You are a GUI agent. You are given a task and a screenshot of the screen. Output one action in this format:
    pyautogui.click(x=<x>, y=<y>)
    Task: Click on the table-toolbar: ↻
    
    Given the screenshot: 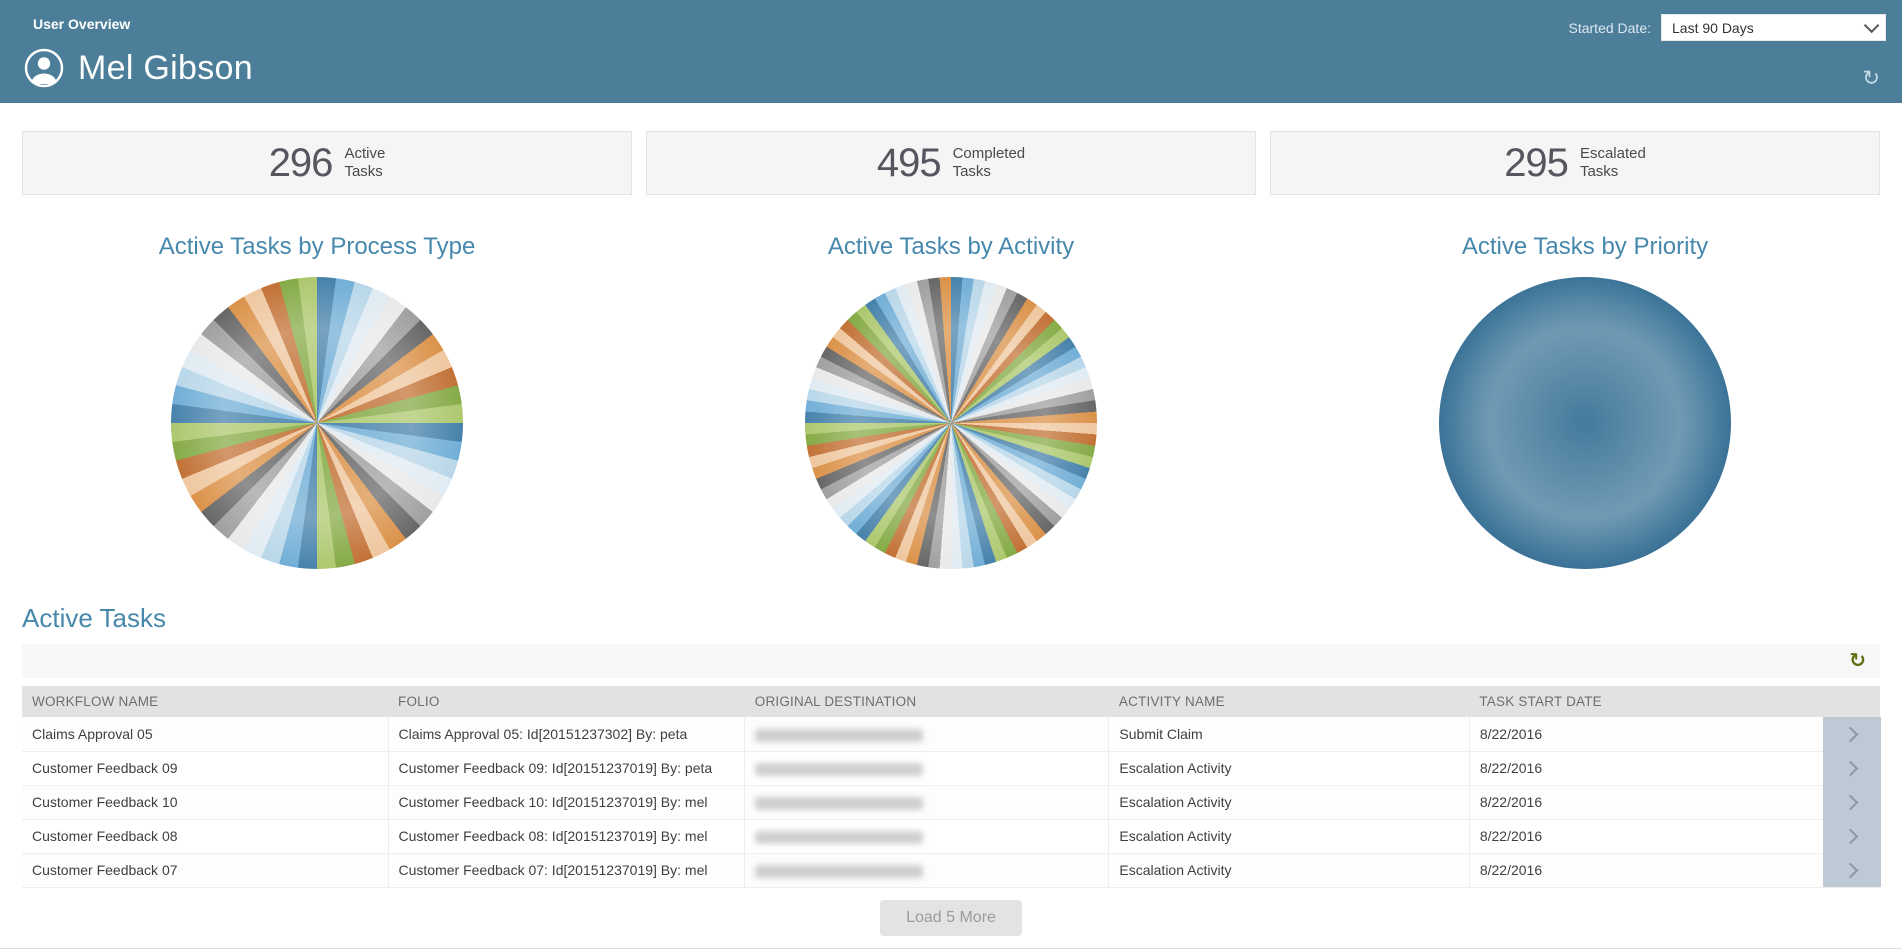 What is the action you would take?
    pyautogui.click(x=951, y=661)
    